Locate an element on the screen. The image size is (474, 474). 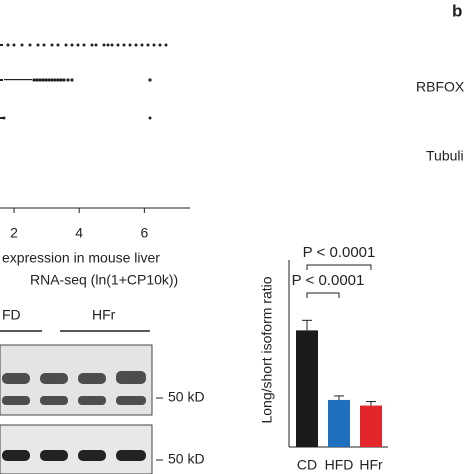
row-label: RBFOX is located at coordinates (440, 87).